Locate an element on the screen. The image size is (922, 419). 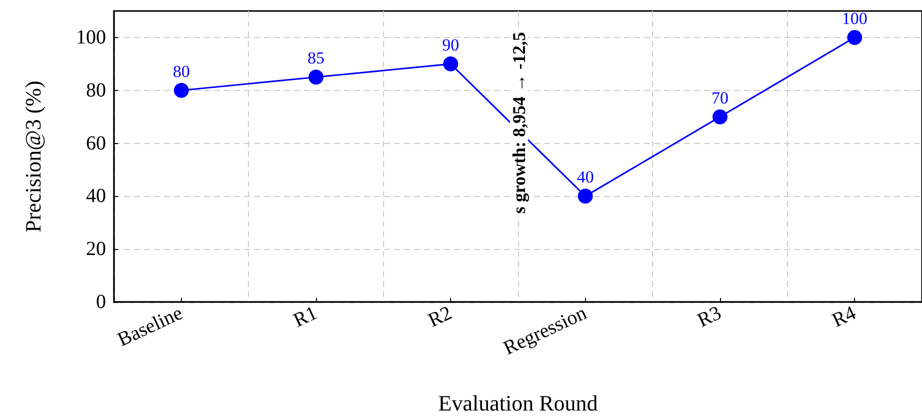
y-axis-title: Precision@3 (%) is located at coordinates (33, 156).